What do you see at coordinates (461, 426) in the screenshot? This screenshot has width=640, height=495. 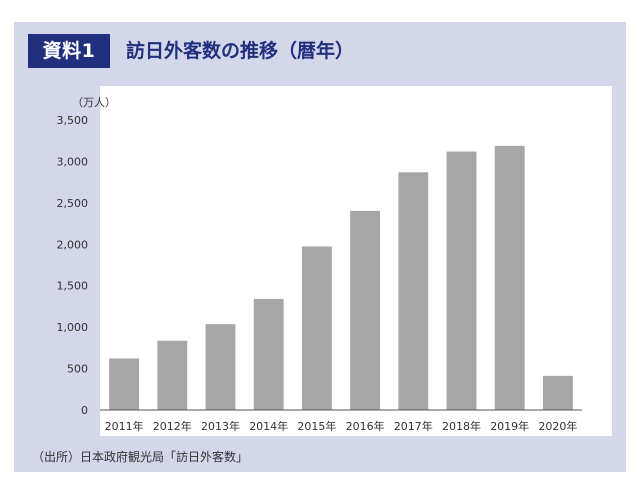 I see `x-tick-label: 2018年` at bounding box center [461, 426].